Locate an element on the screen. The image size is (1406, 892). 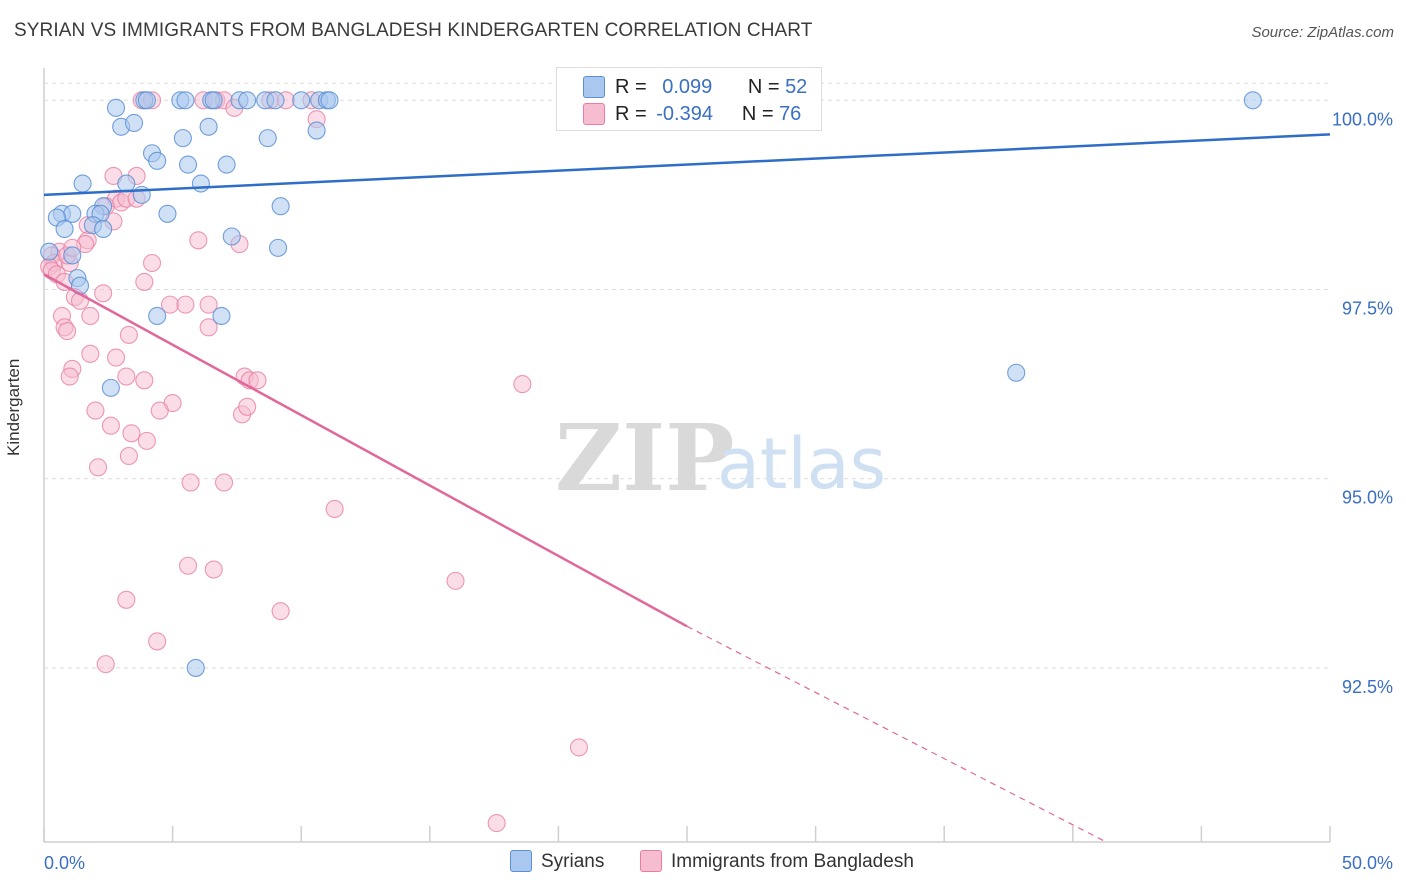
syrians-swatch is located at coordinates (594, 87).